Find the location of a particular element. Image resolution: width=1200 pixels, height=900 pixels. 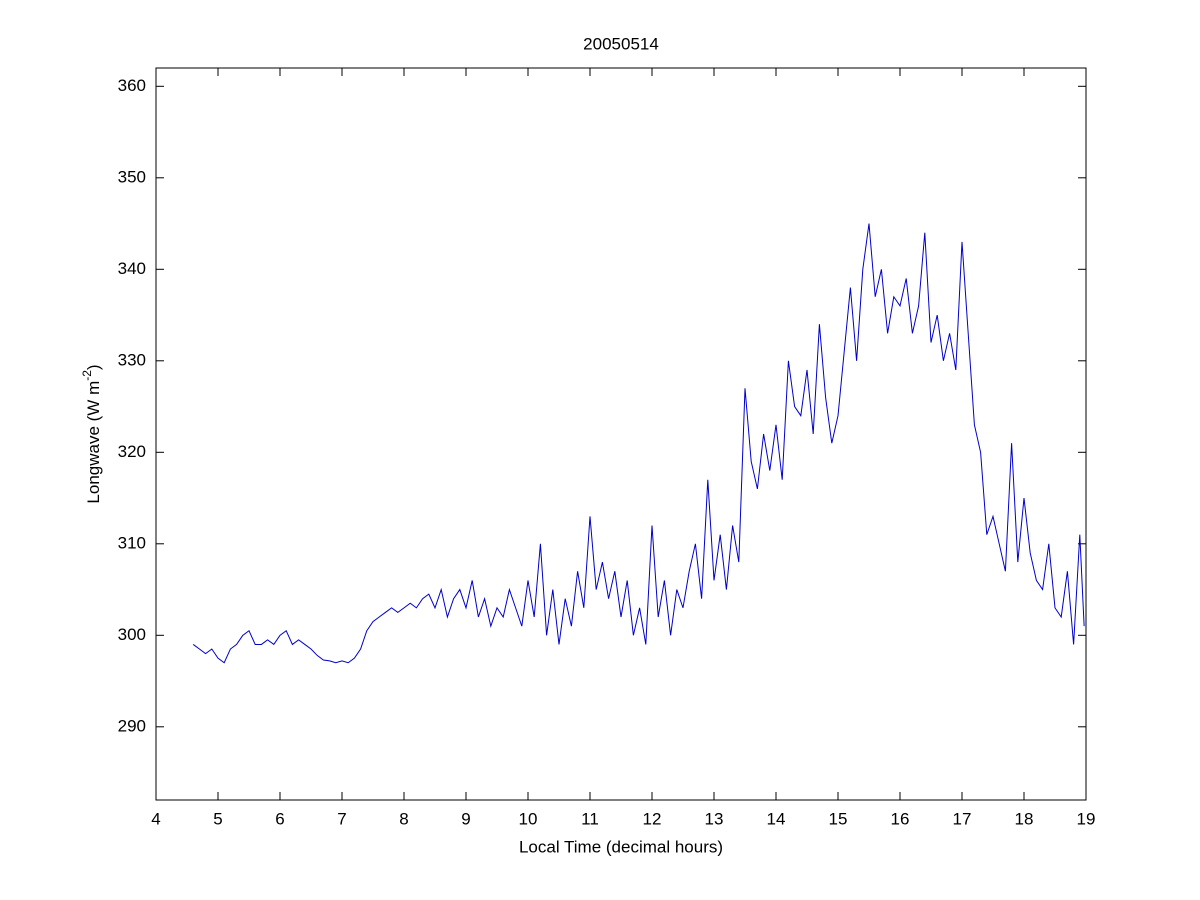

x-tick-label: 14 is located at coordinates (776, 818).